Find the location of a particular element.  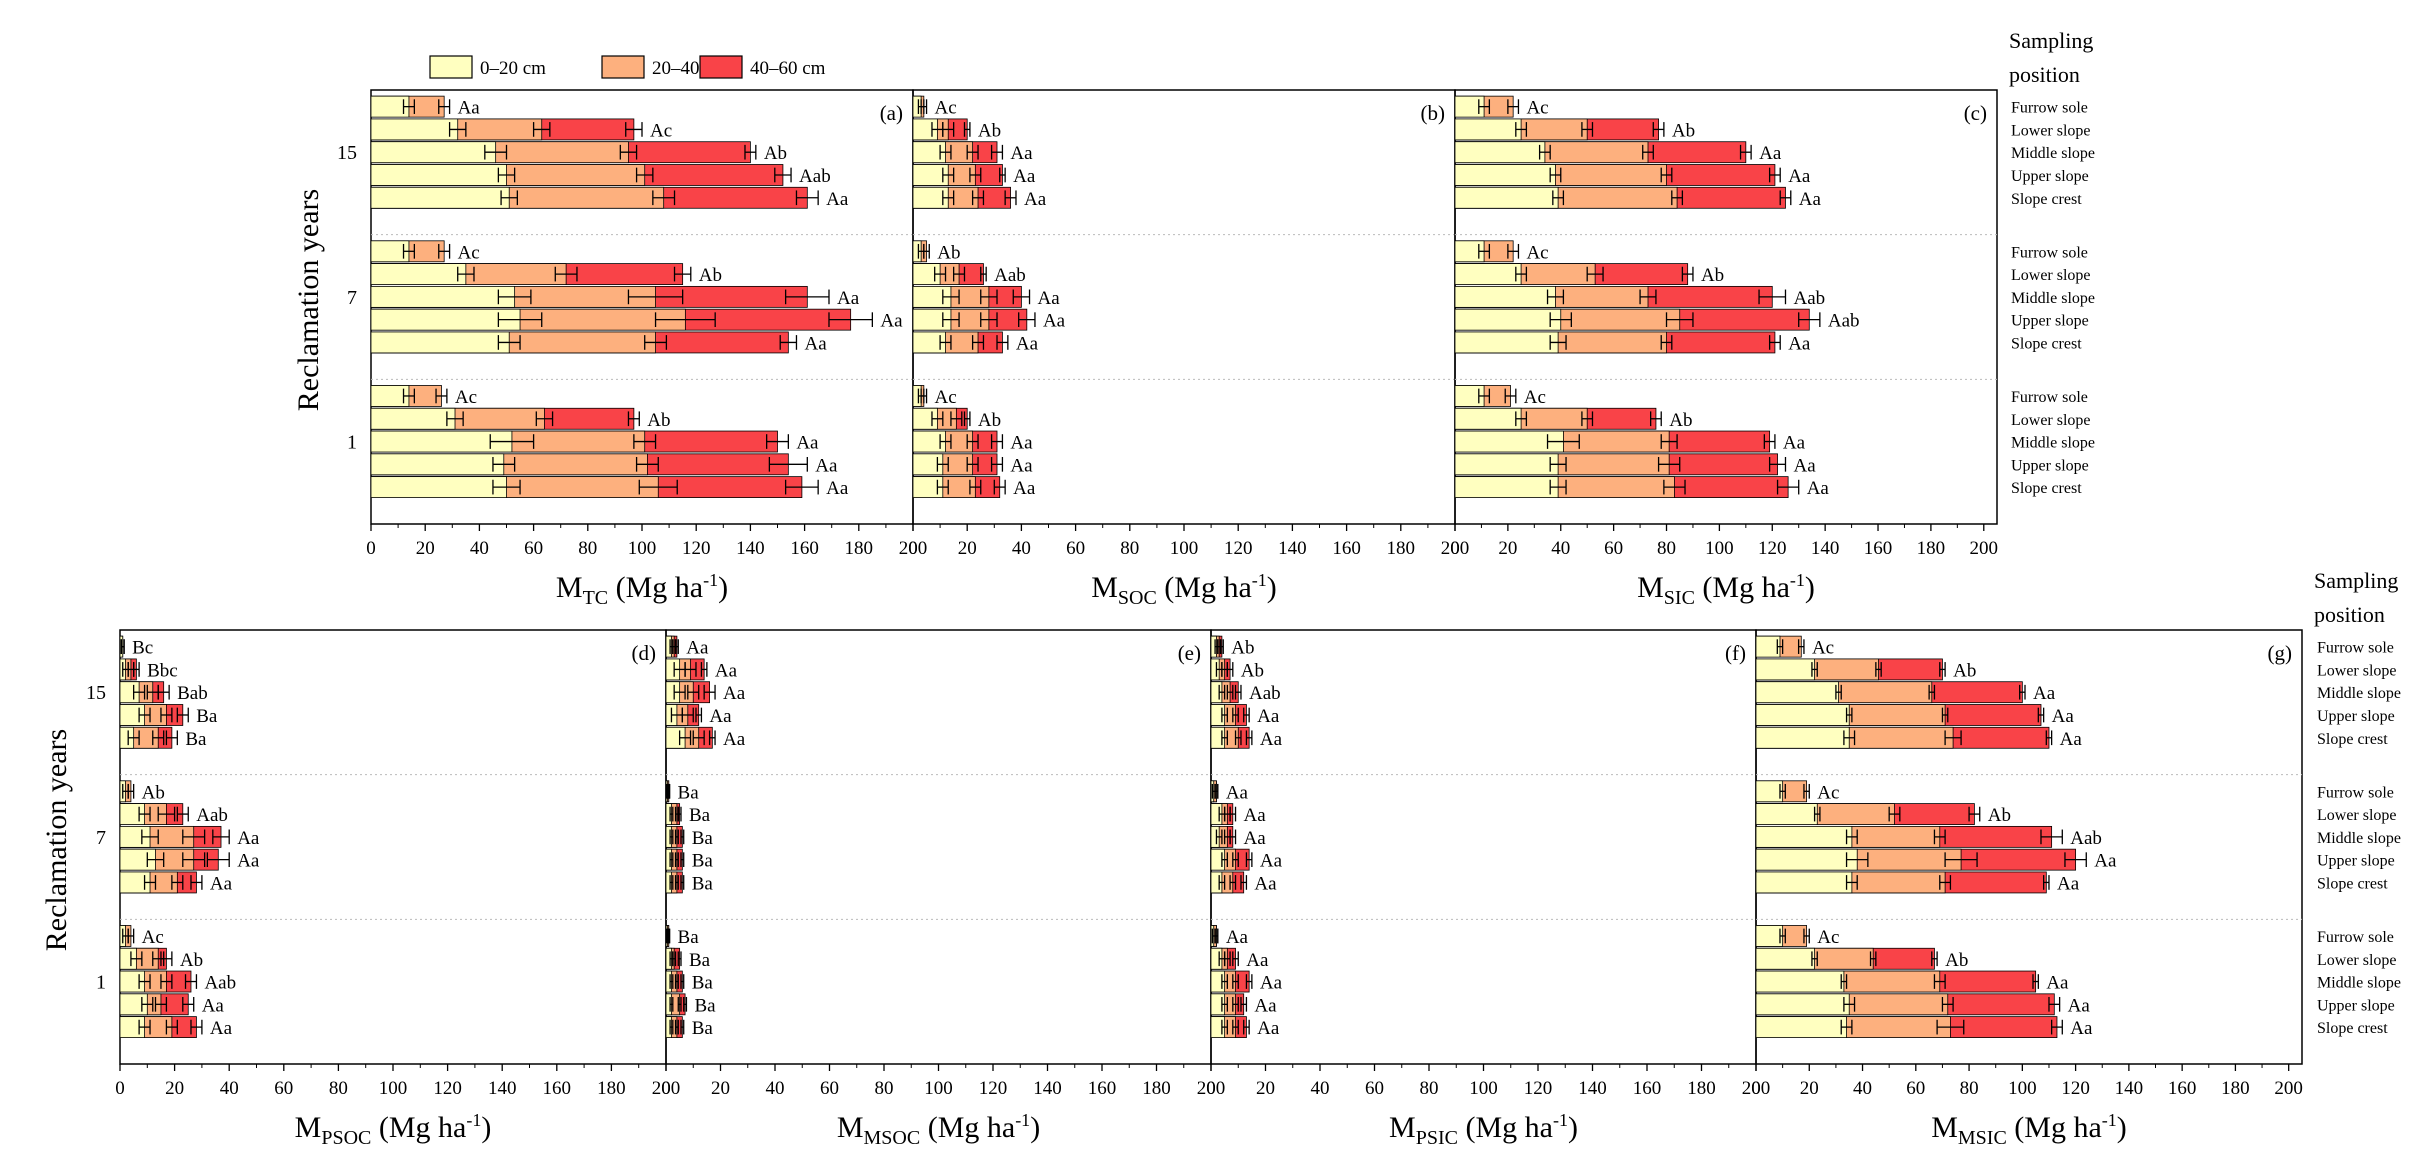

y-group-label: 15 is located at coordinates (96, 693).